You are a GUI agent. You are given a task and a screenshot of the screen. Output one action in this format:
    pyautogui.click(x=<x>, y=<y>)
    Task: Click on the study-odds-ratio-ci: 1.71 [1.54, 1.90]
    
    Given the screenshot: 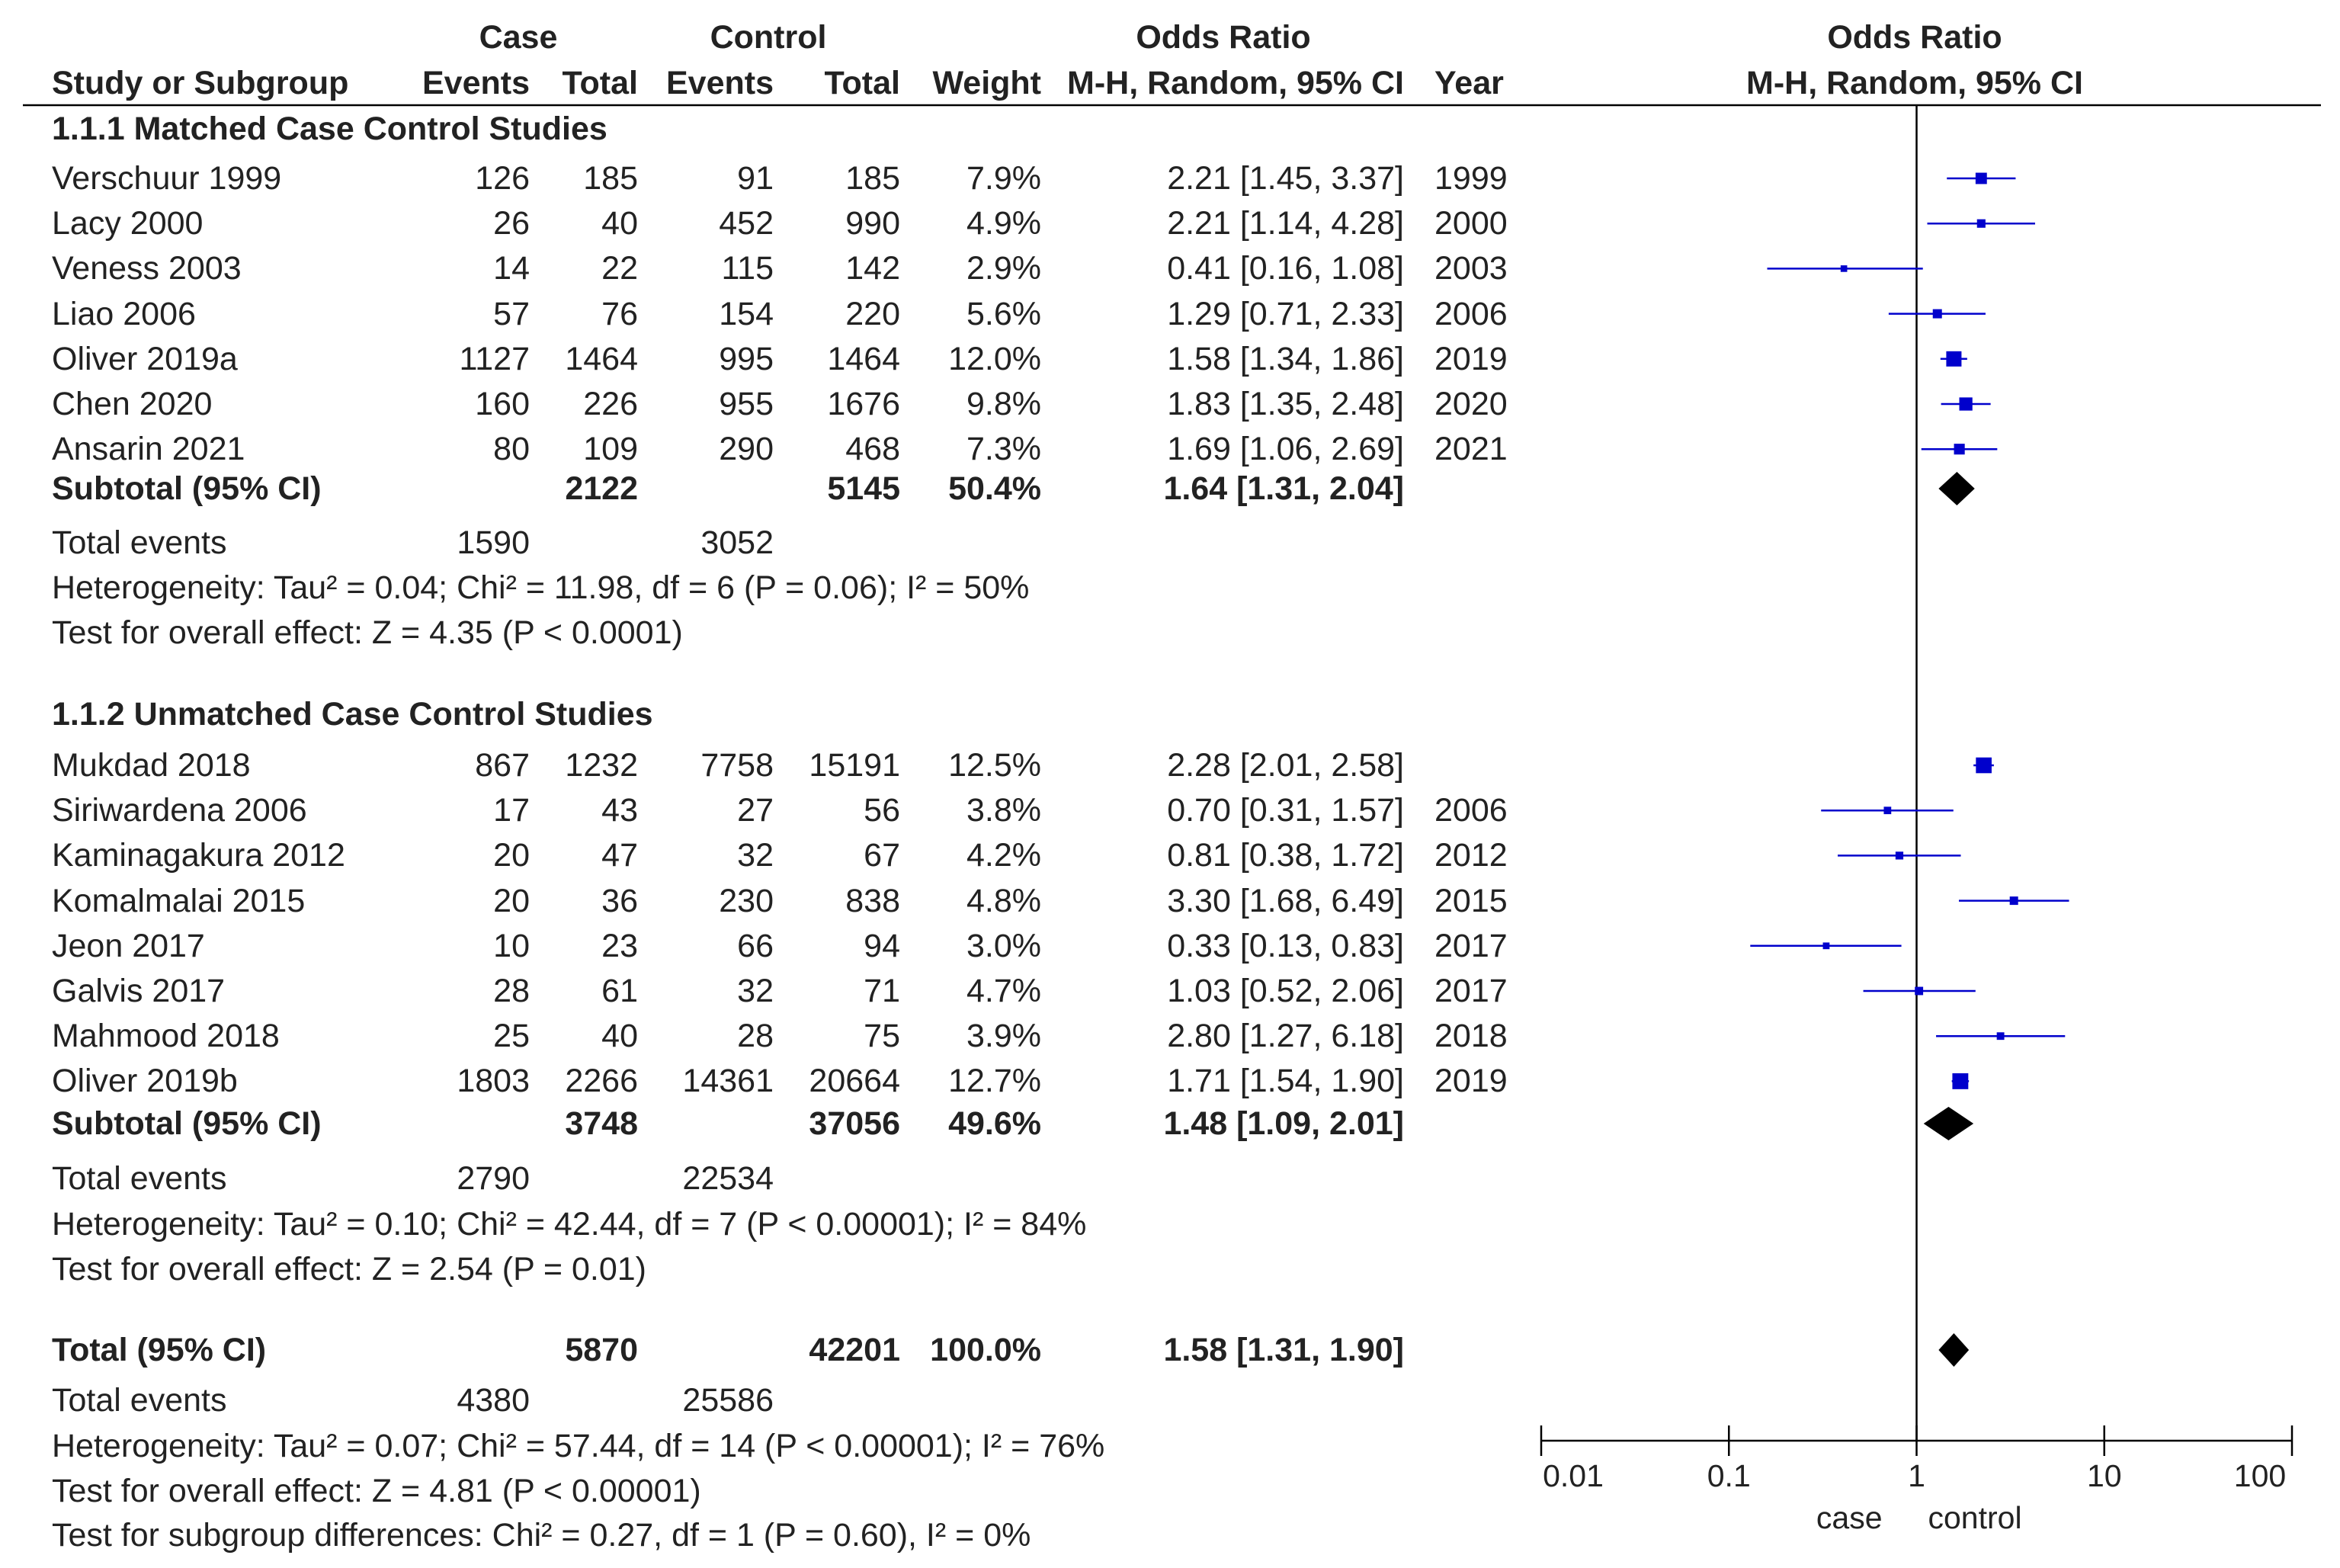 What is the action you would take?
    pyautogui.click(x=1285, y=1081)
    